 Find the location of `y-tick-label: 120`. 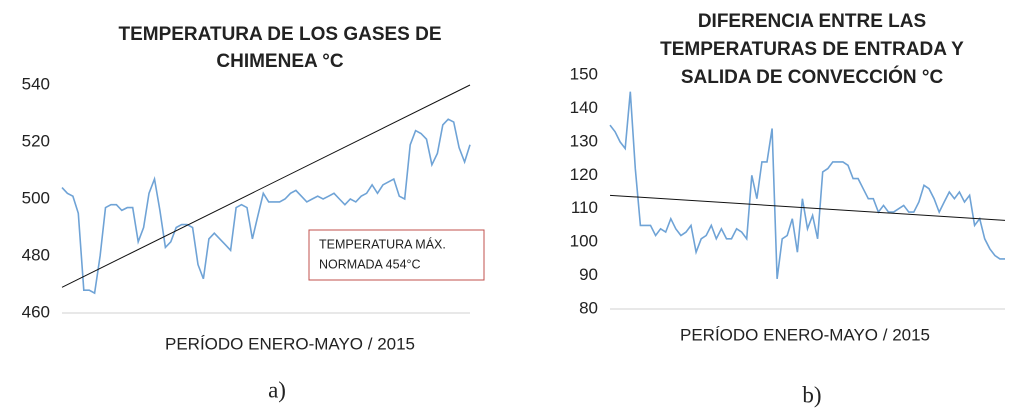

y-tick-label: 120 is located at coordinates (584, 174).